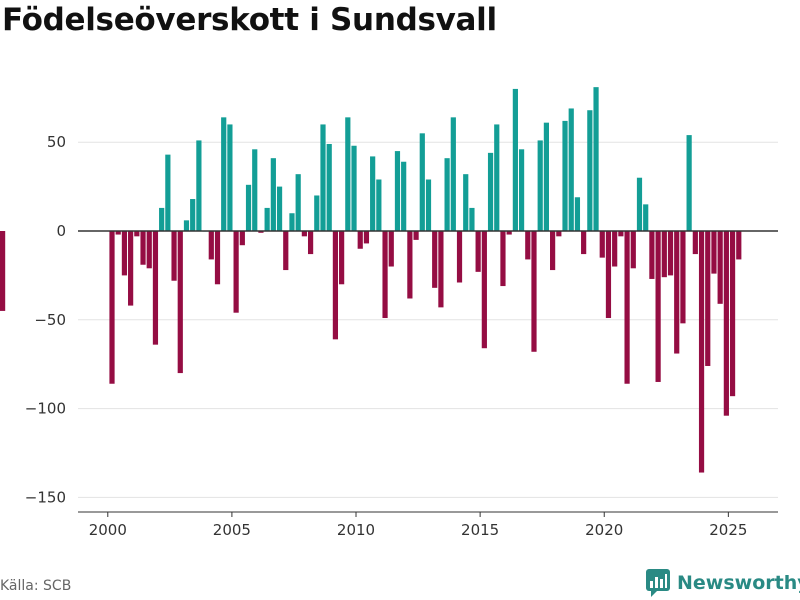  What do you see at coordinates (232, 530) in the screenshot?
I see `x-tick-label-1: 2005` at bounding box center [232, 530].